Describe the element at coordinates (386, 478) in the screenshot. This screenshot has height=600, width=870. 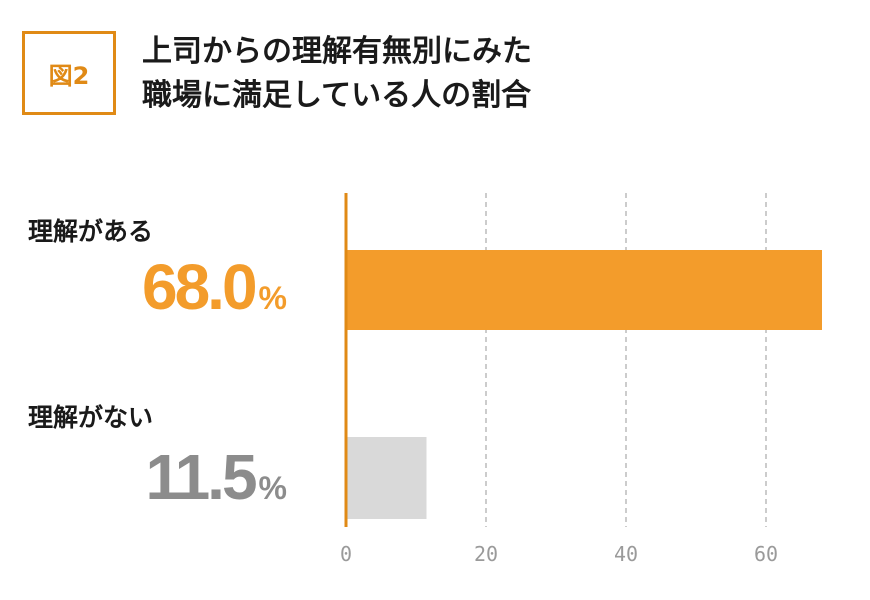
I see `bar-not-understood` at that location.